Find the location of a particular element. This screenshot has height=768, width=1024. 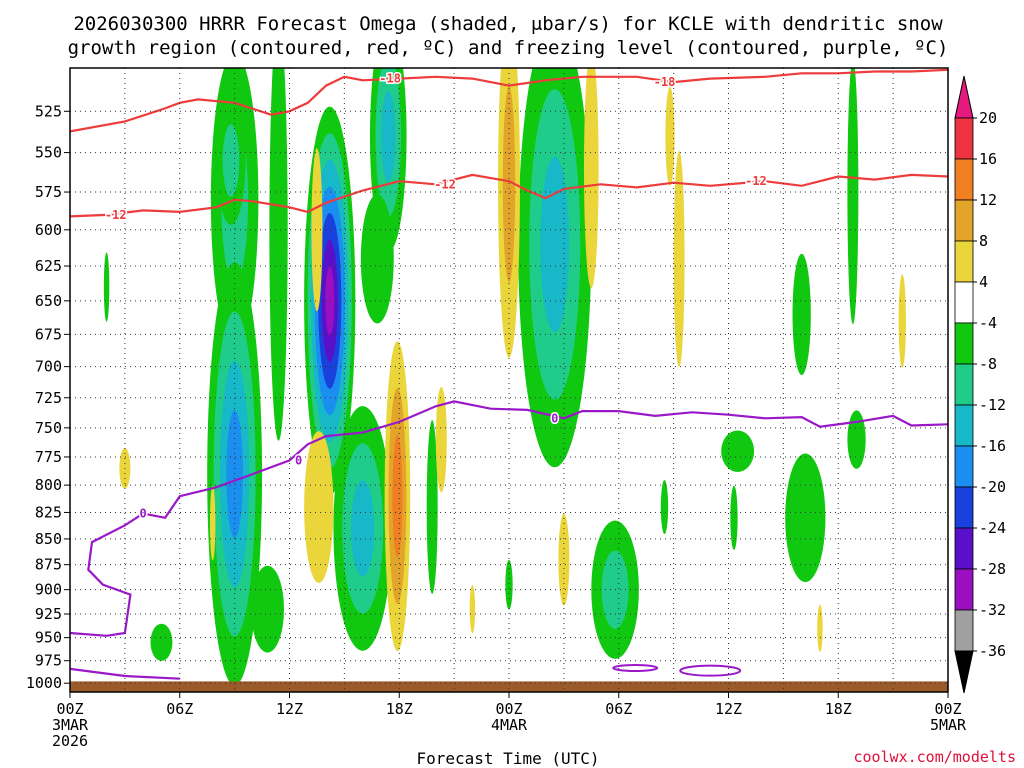

colorbar-label-2: 16 is located at coordinates (988, 159).